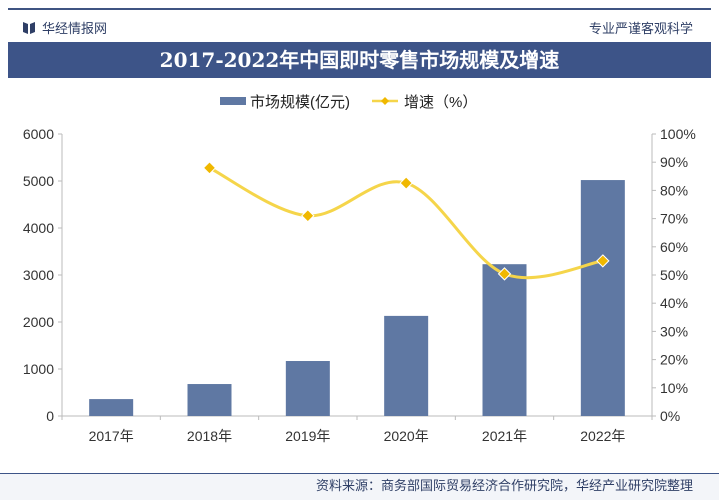 The image size is (719, 500). I want to click on source-note: 资料来源：商务部国际贸易经济合作研究院，华经产业研究院整理, so click(359, 486).